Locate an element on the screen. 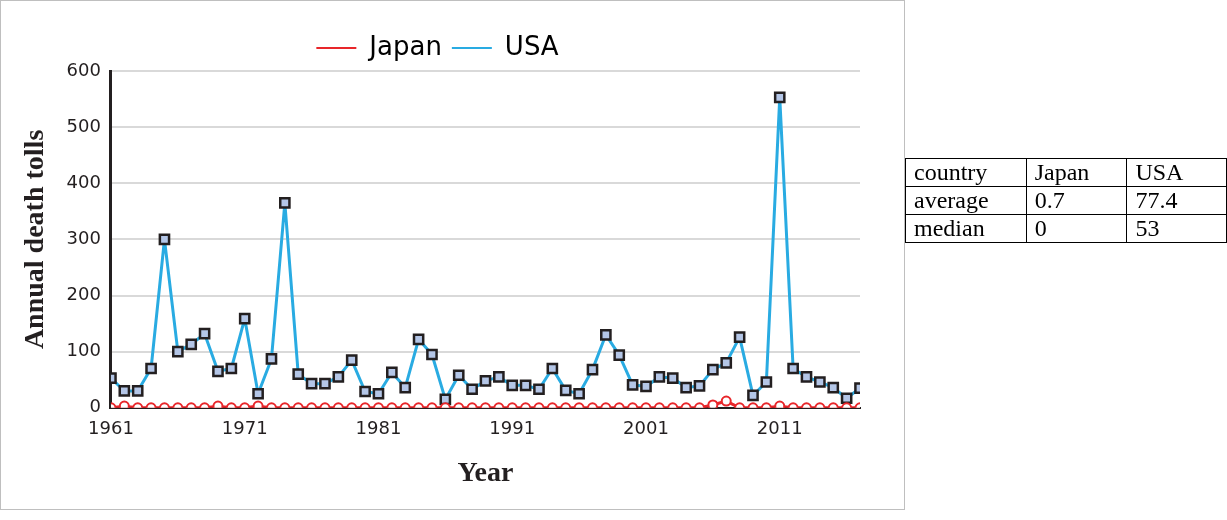 The image size is (1227, 520). text: country is located at coordinates (966, 172).